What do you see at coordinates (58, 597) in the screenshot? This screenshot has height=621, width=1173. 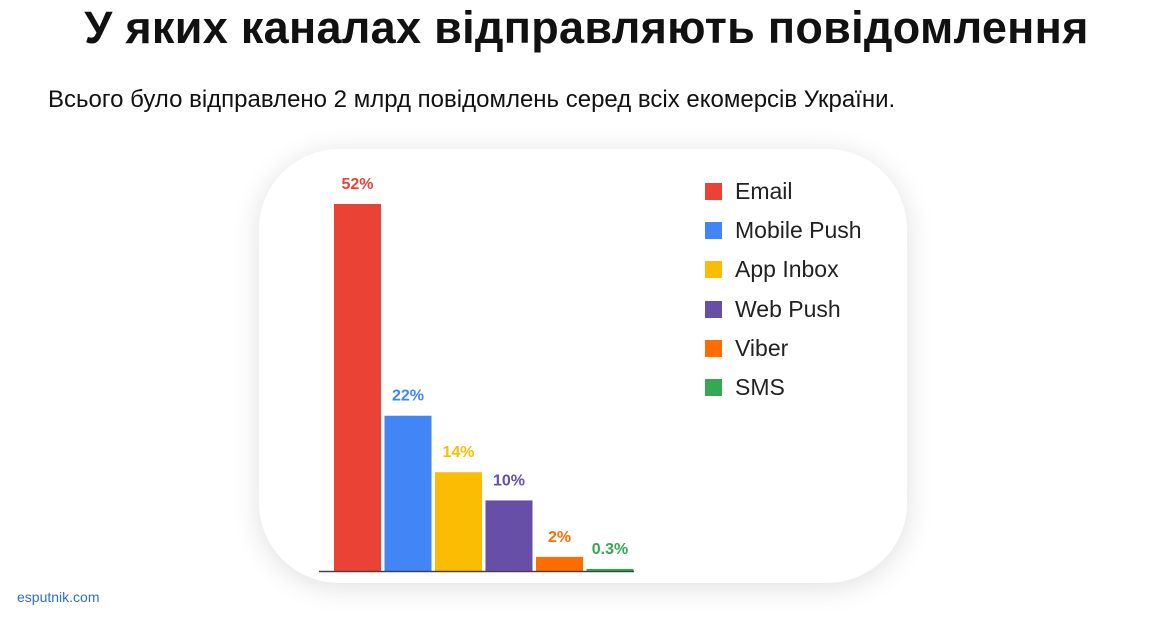 I see `footer-brand-link: esputnik.com` at bounding box center [58, 597].